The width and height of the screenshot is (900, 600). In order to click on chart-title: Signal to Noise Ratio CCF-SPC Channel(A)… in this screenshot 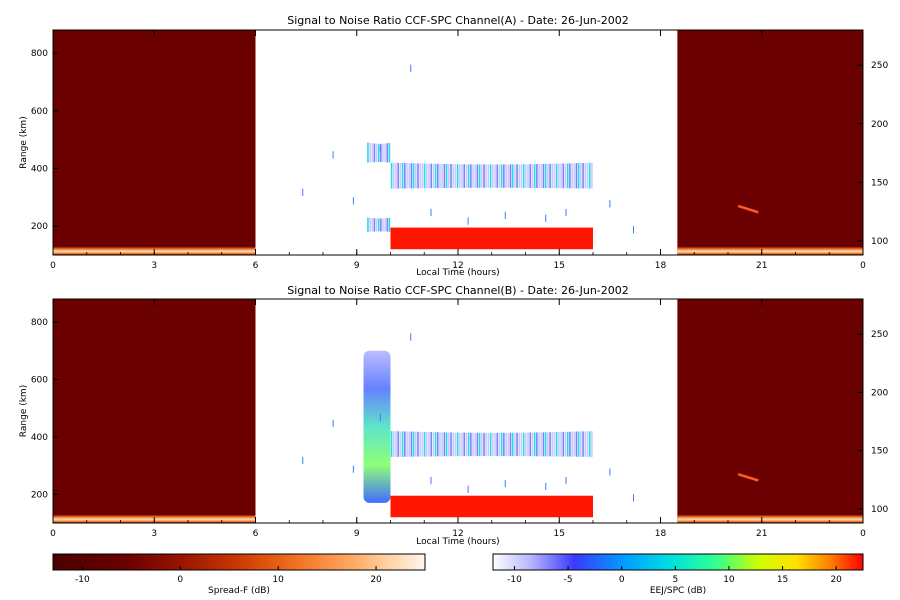, I will do `click(457, 20)`.